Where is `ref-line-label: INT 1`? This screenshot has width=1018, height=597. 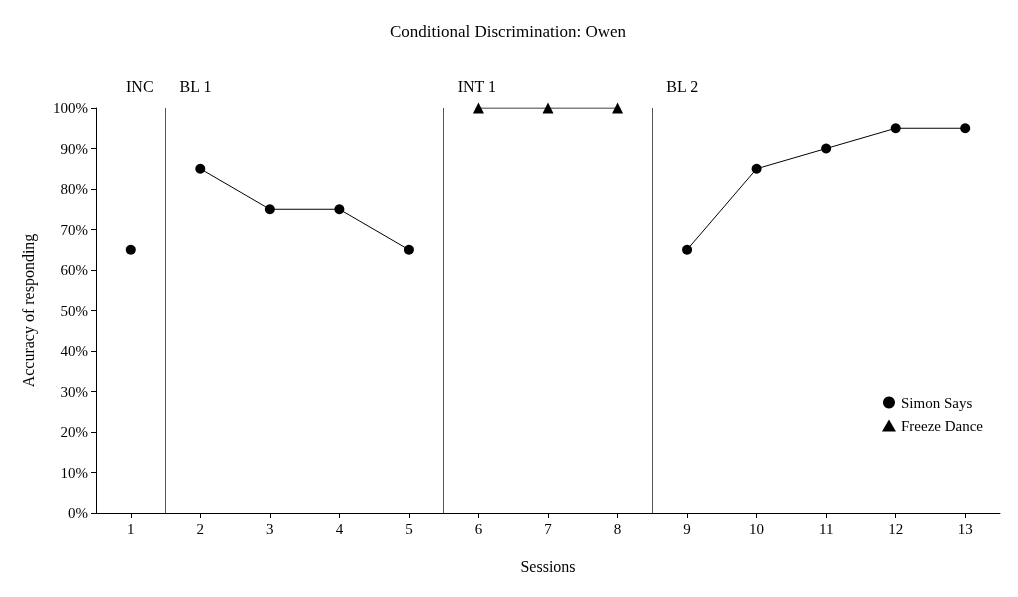 ref-line-label: INT 1 is located at coordinates (477, 86).